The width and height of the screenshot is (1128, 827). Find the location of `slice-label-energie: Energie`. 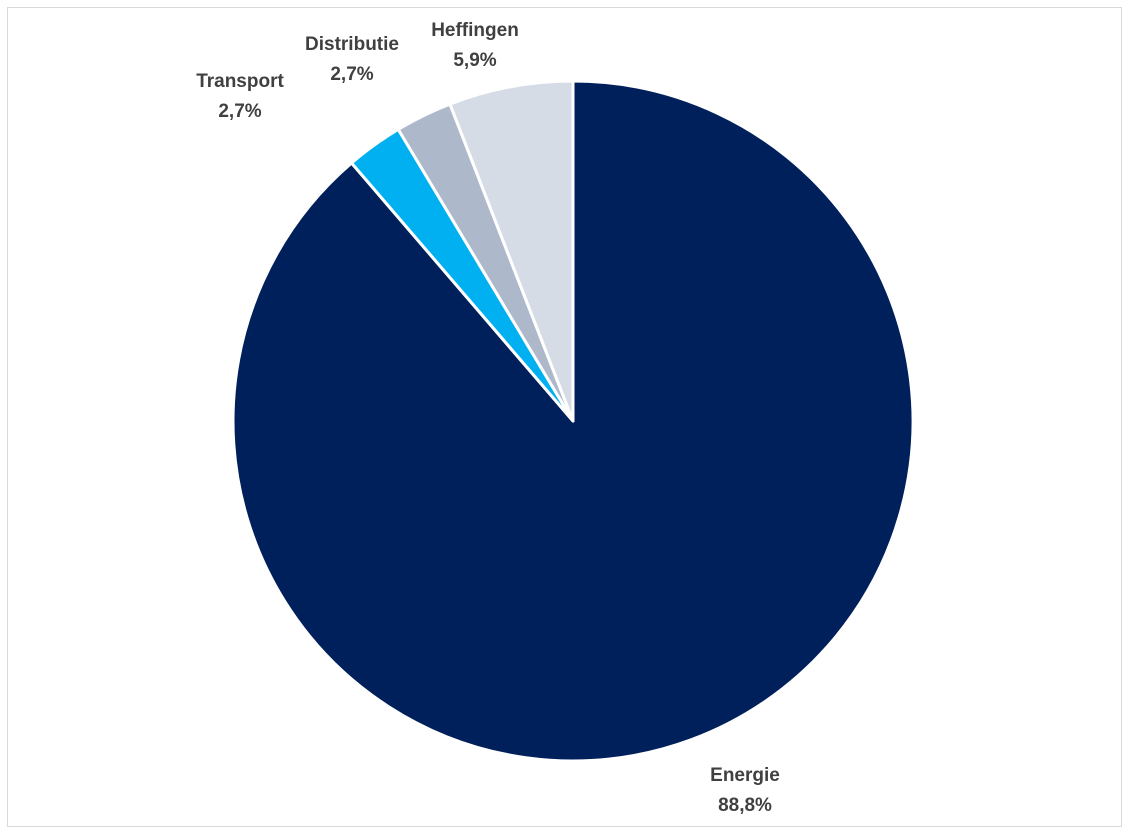

slice-label-energie: Energie is located at coordinates (745, 775).